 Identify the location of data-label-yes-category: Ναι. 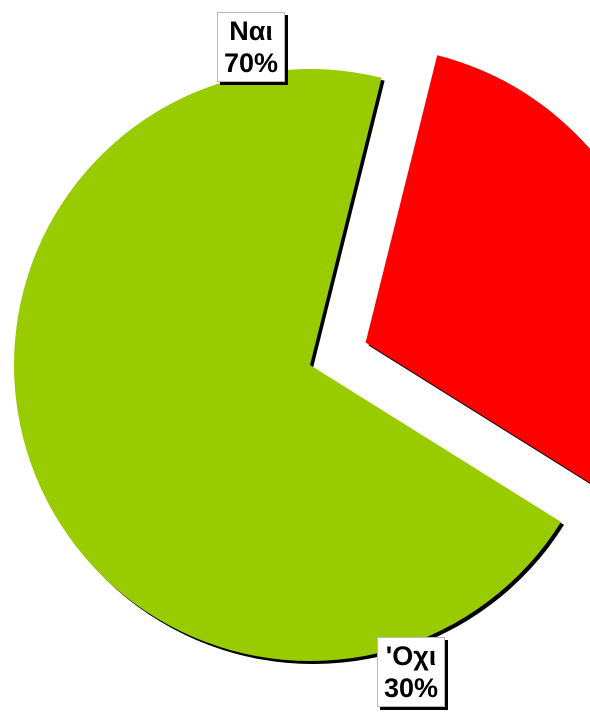
(251, 31).